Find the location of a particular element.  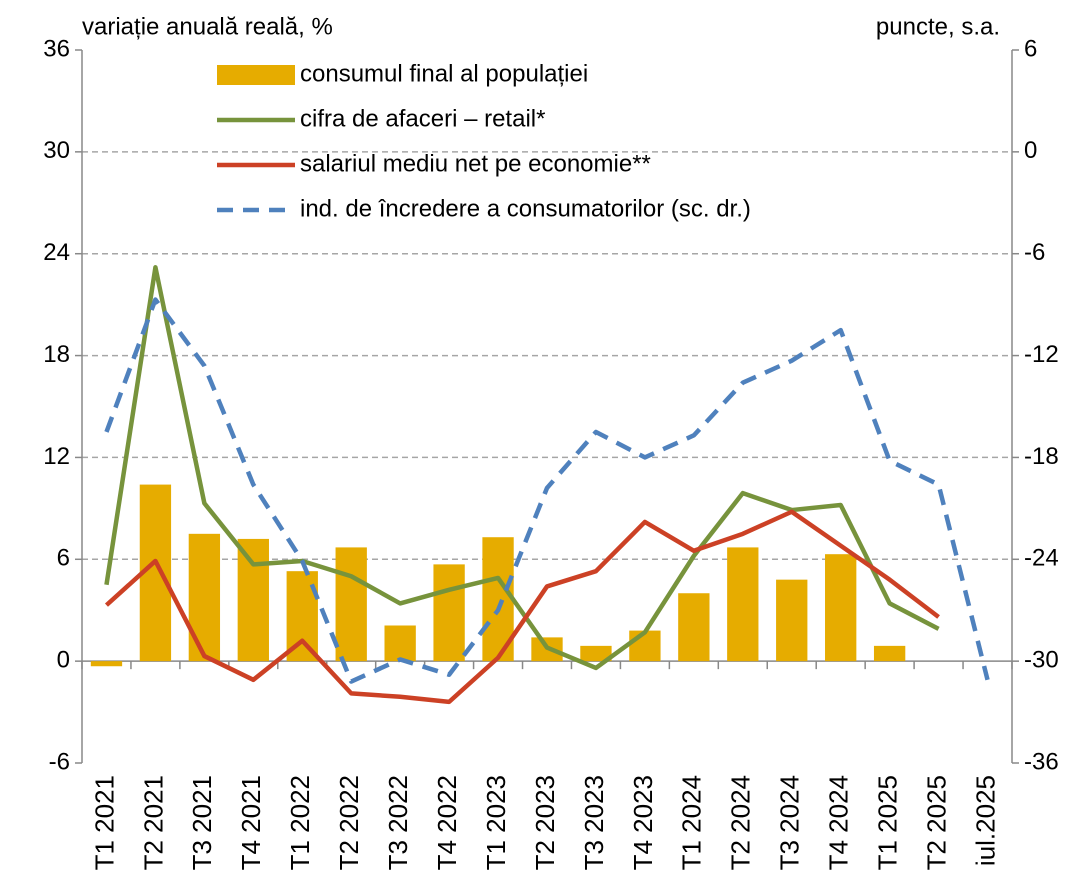

y2-axis-label: puncte, s.a. is located at coordinates (938, 26).